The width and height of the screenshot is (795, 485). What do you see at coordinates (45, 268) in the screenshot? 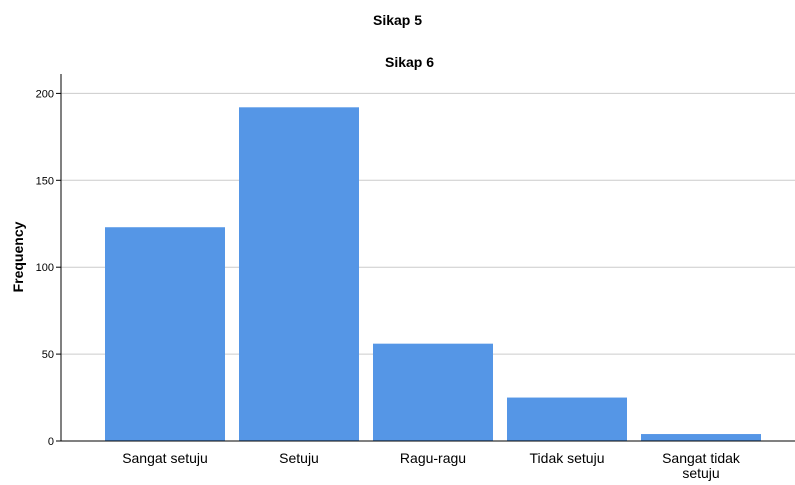
I see `y-tick-label: 100` at bounding box center [45, 268].